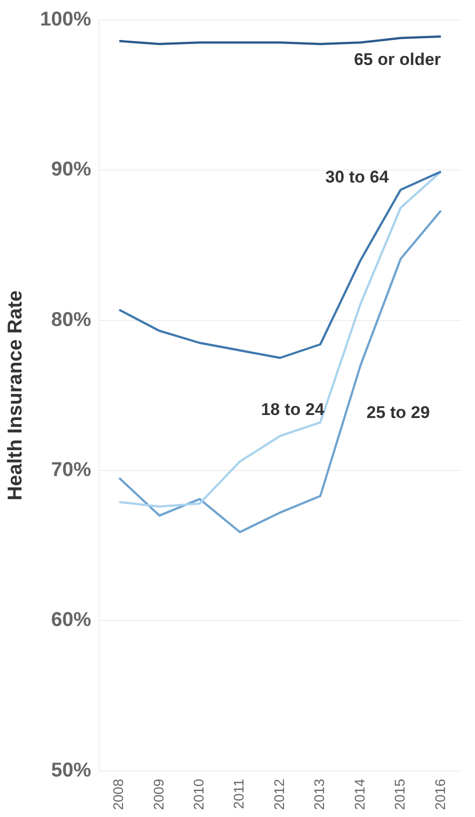  I want to click on x-tick-label: 2014, so click(359, 794).